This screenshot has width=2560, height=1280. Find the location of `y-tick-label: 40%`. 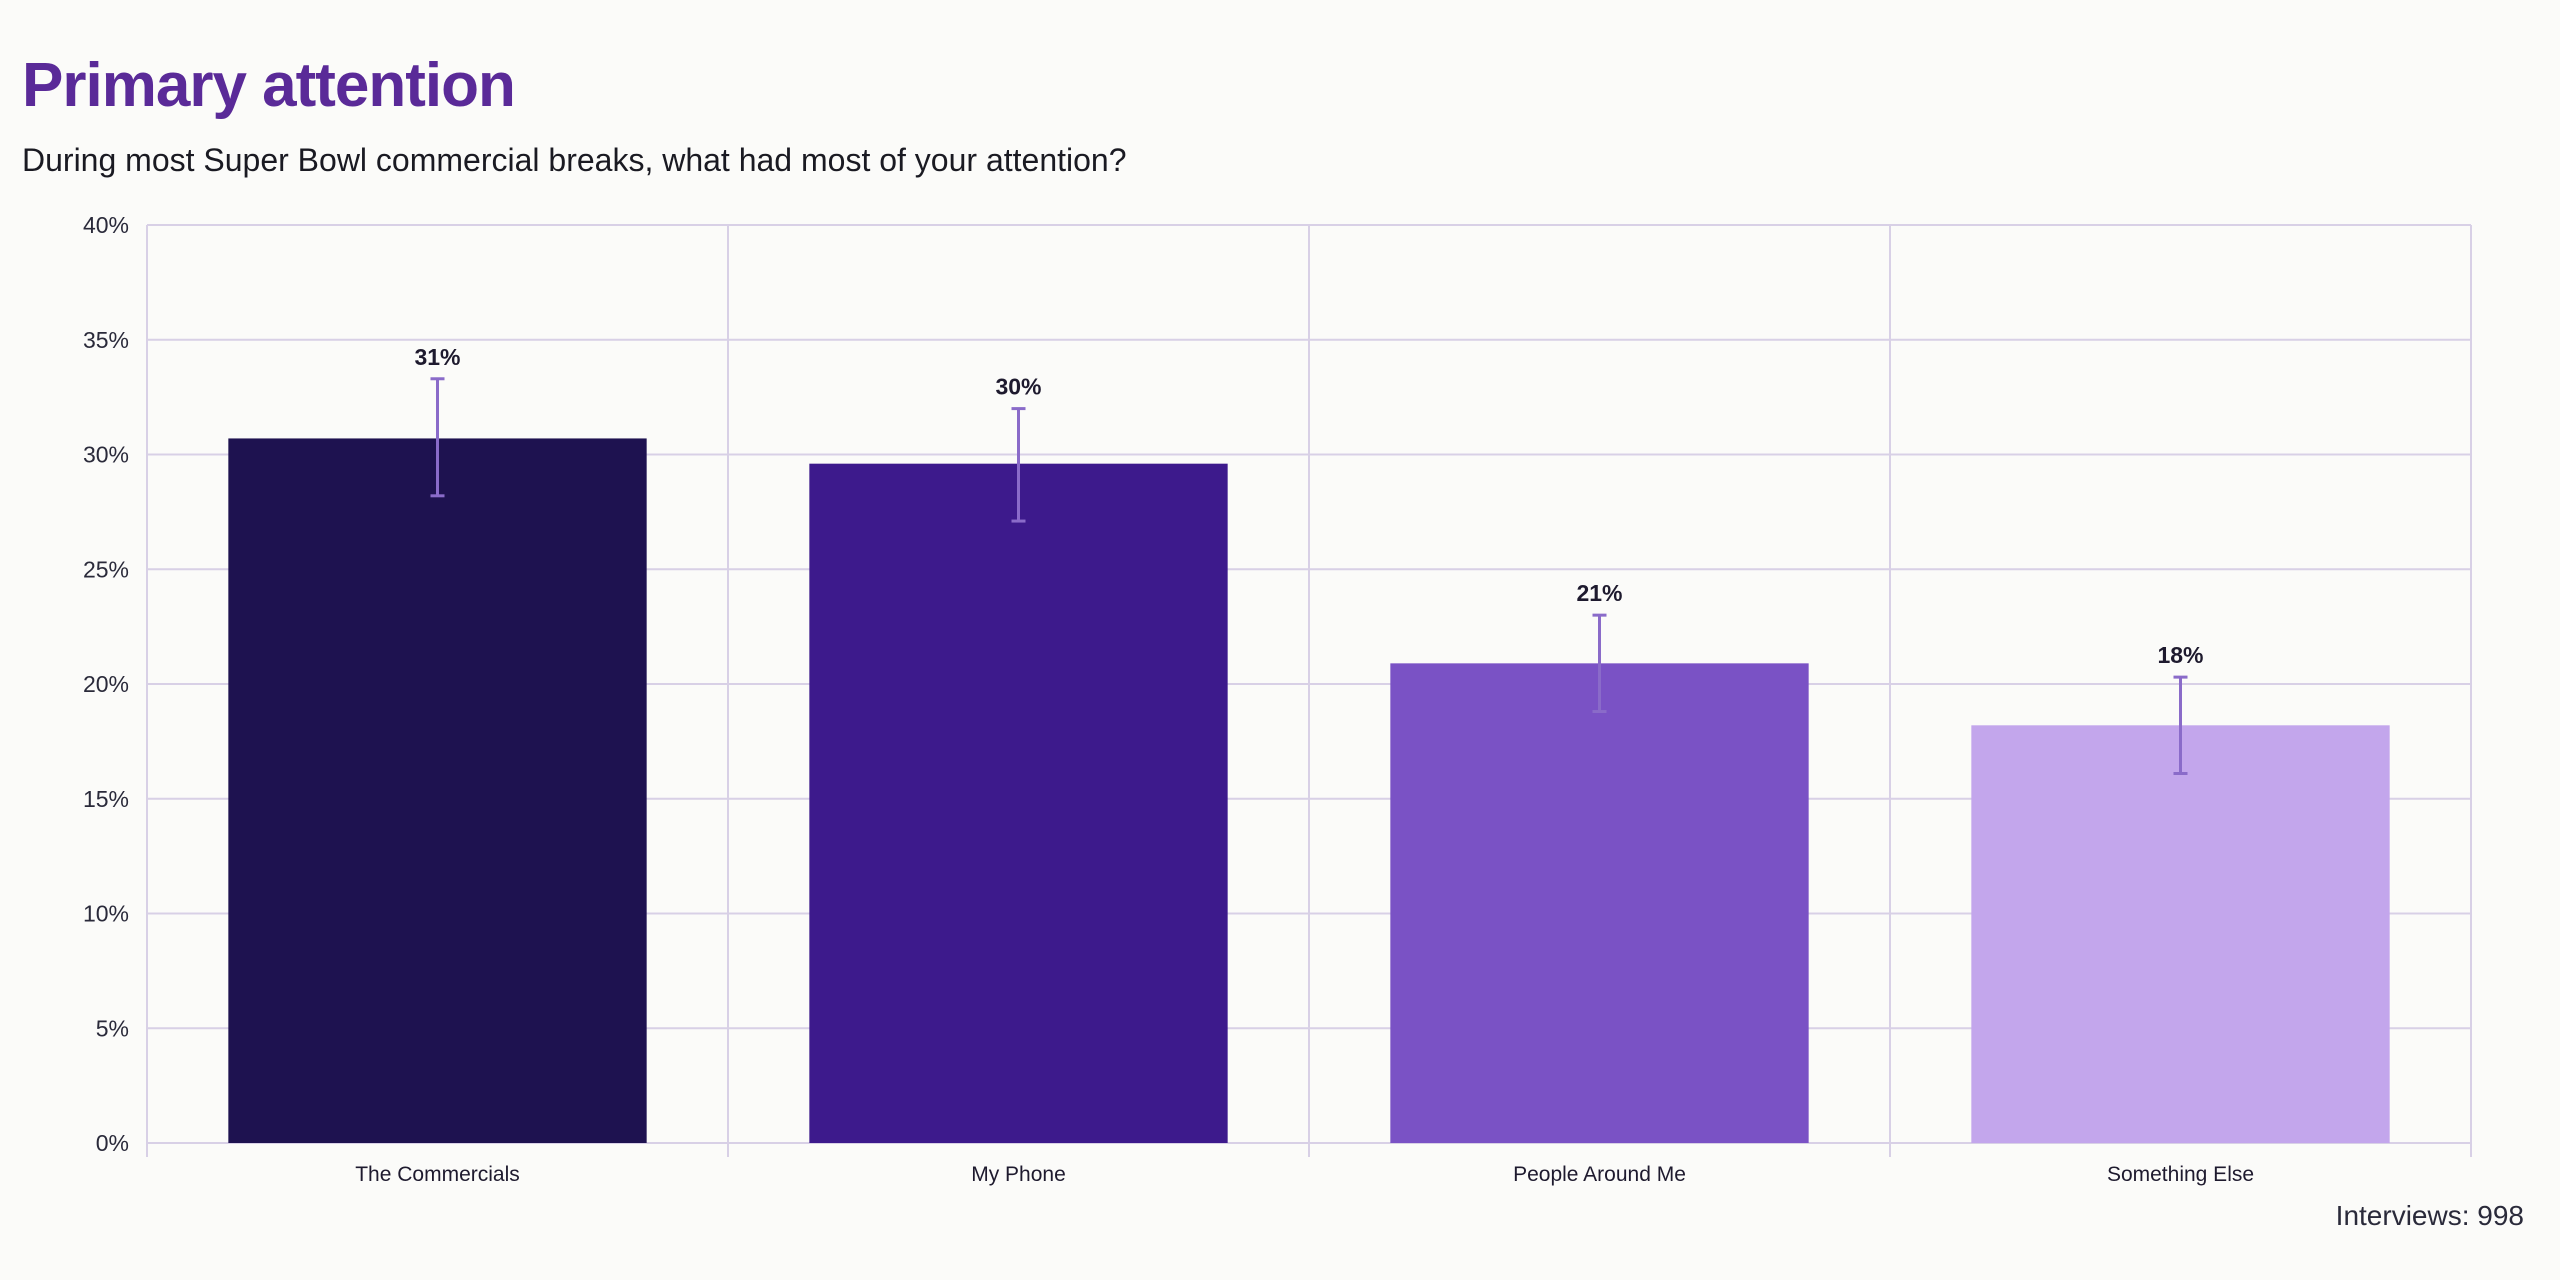

y-tick-label: 40% is located at coordinates (106, 225).